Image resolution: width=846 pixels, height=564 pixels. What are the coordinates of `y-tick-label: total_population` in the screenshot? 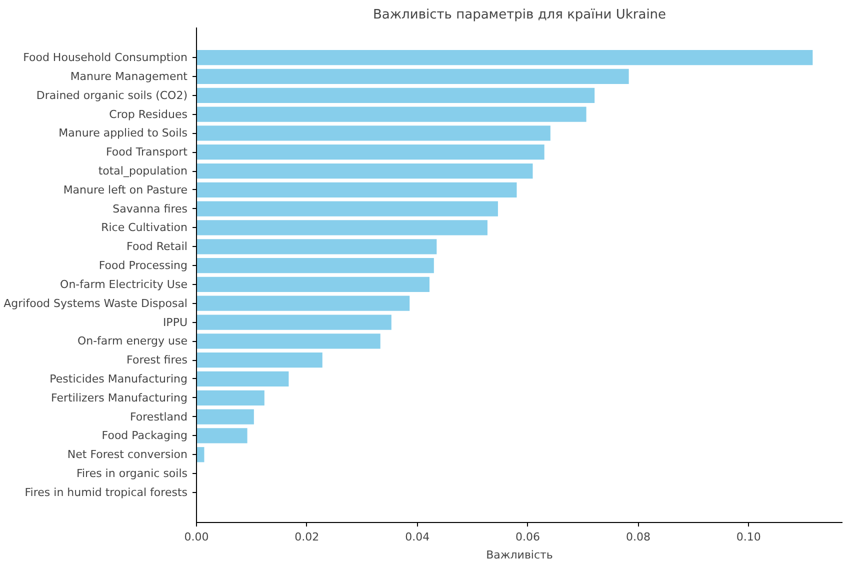 It's located at (143, 171).